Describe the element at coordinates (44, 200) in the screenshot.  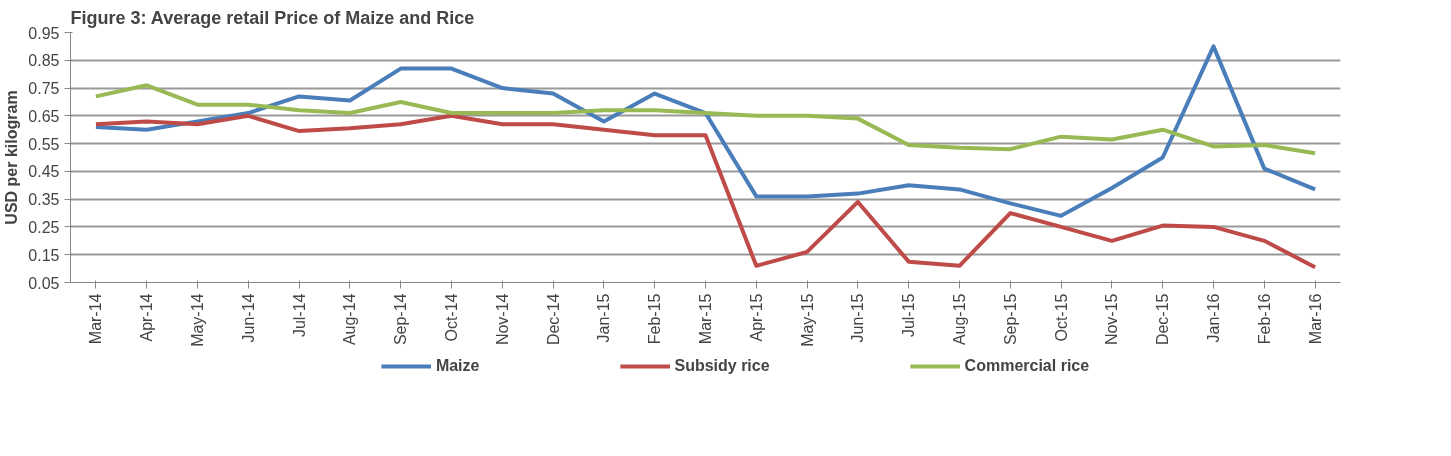
I see `y-tick-label: 0.35` at that location.